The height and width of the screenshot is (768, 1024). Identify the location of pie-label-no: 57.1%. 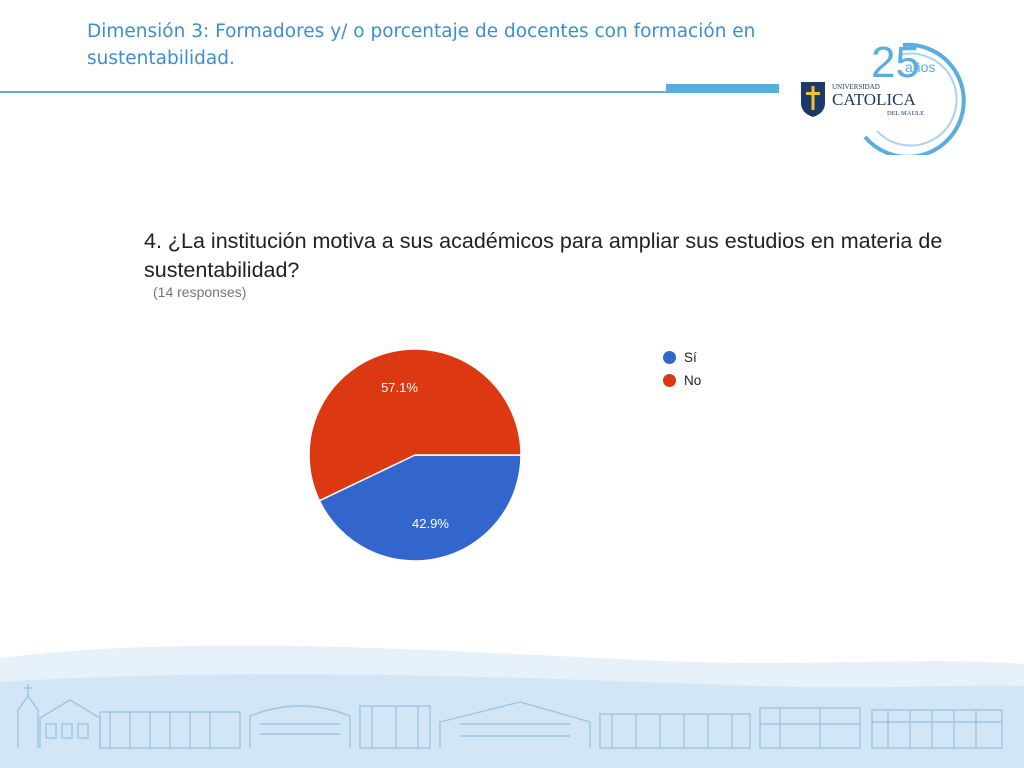
(399, 387).